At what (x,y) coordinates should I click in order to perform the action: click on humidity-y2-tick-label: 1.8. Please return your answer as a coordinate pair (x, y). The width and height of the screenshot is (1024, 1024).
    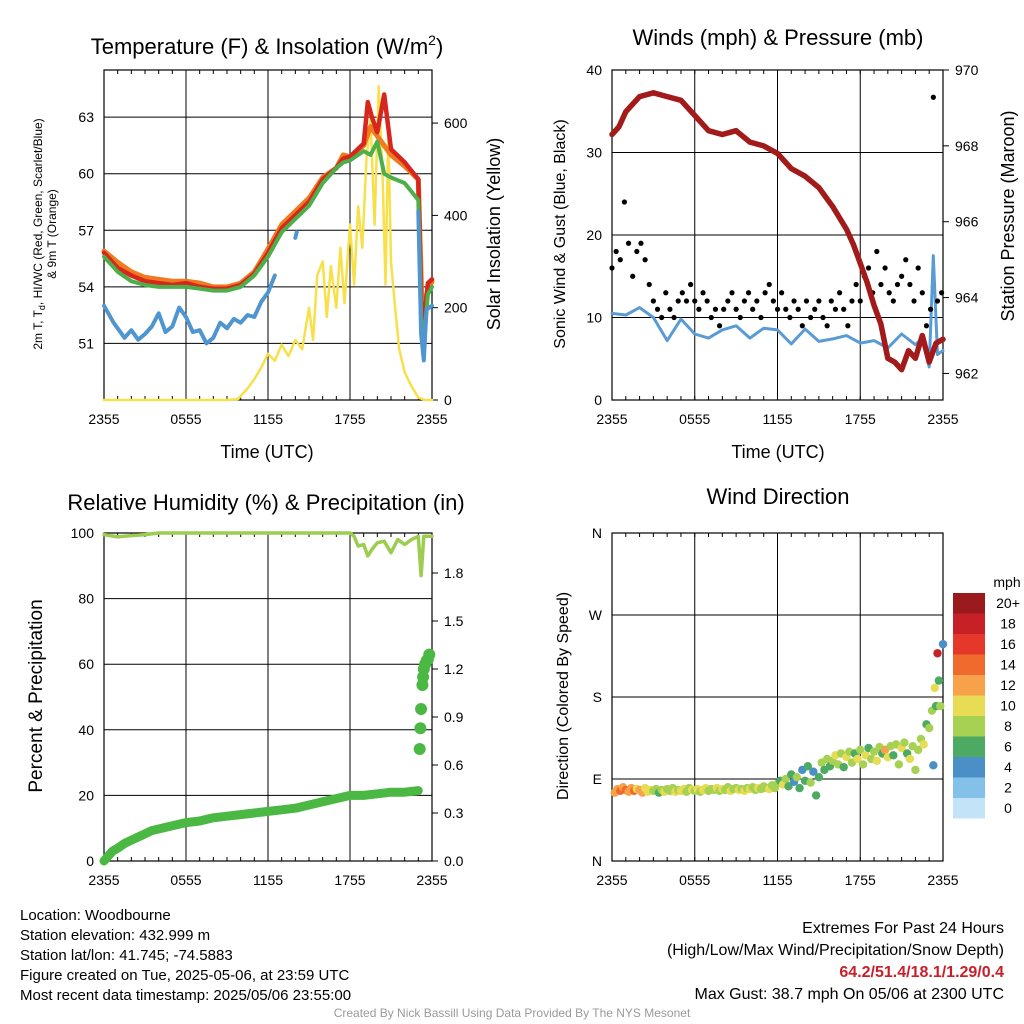
    Looking at the image, I should click on (454, 573).